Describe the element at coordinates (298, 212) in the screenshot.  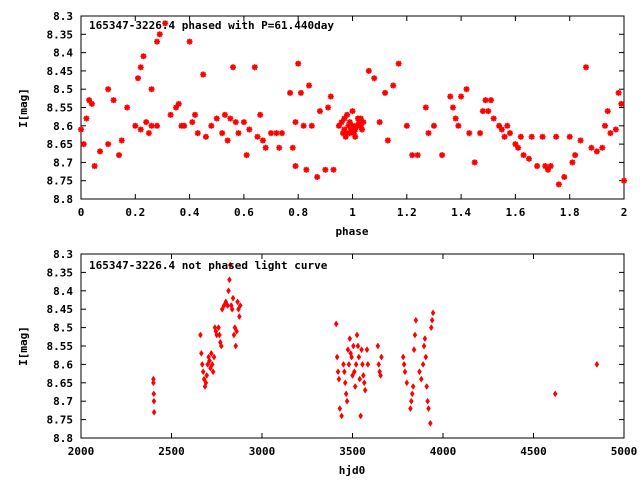
I see `x-tick-label: 0.8` at that location.